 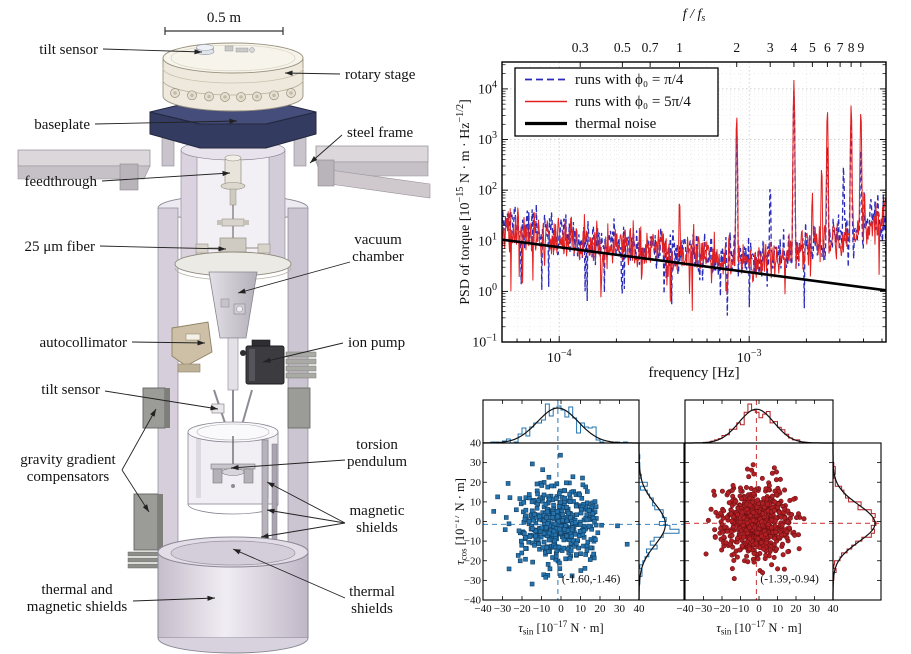 I want to click on svg-text: steel frame, so click(x=380, y=133).